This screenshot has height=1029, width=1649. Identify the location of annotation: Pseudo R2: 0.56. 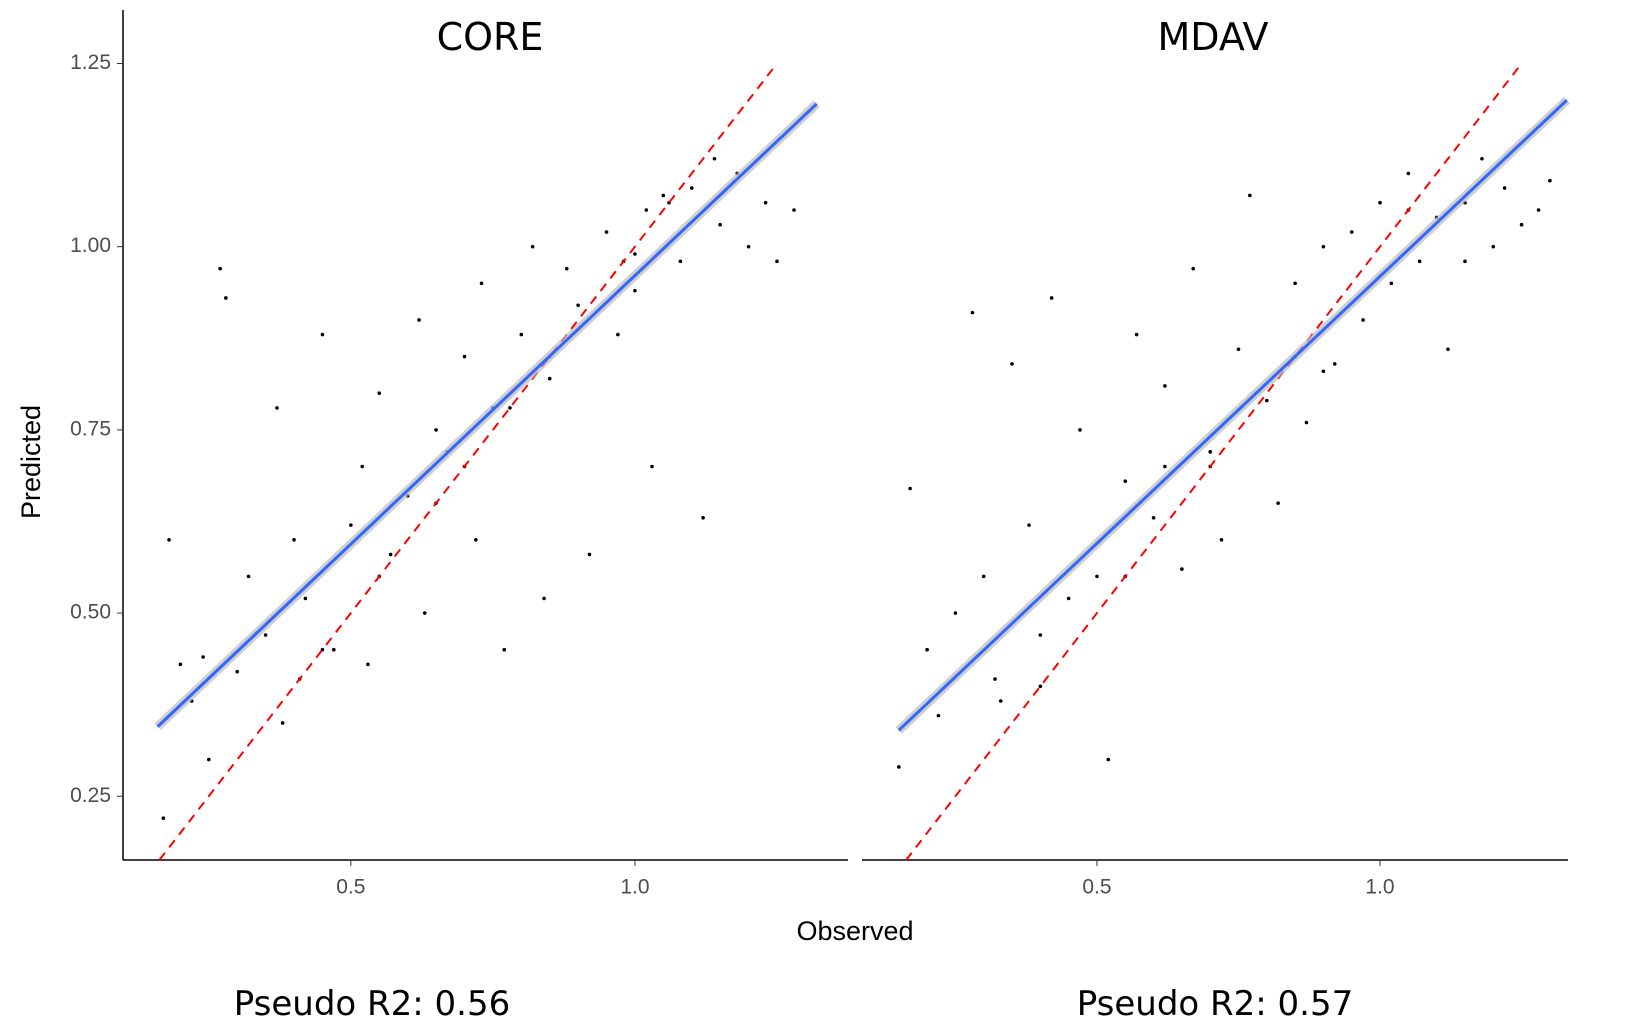
(372, 1004).